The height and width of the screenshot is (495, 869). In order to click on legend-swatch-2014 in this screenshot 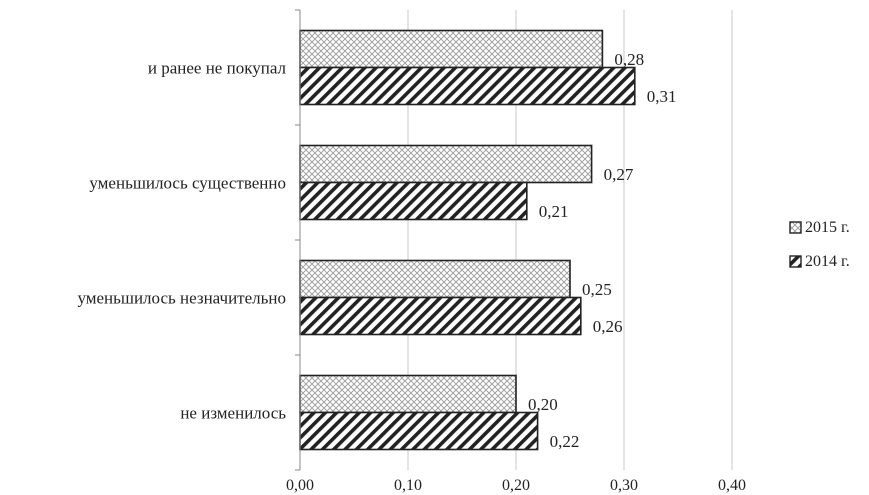, I will do `click(795, 261)`.